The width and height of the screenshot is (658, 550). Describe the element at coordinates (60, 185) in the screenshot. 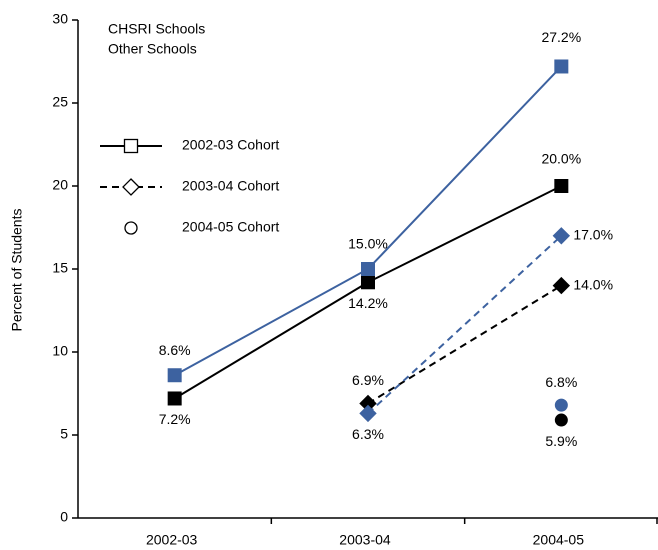

I see `y-tick-label: 20` at that location.